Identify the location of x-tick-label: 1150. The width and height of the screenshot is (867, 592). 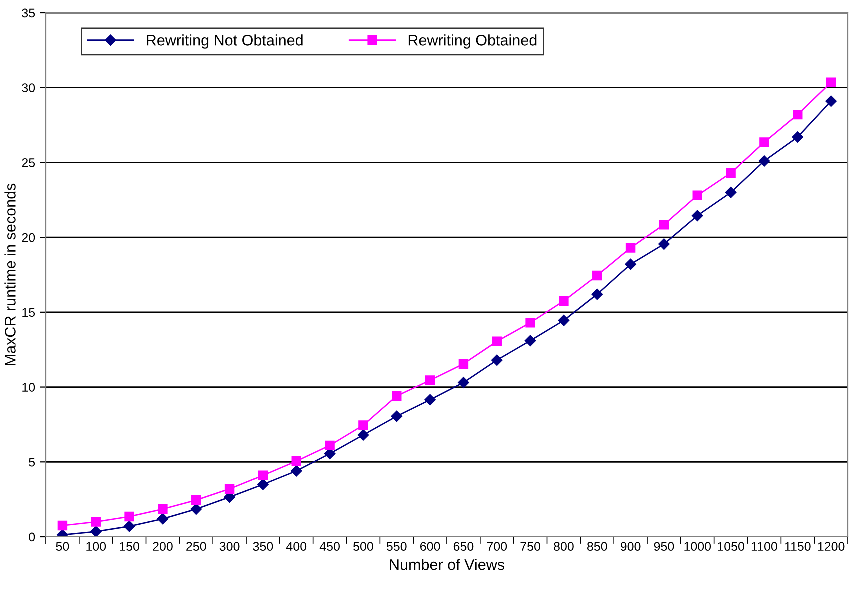
(798, 547).